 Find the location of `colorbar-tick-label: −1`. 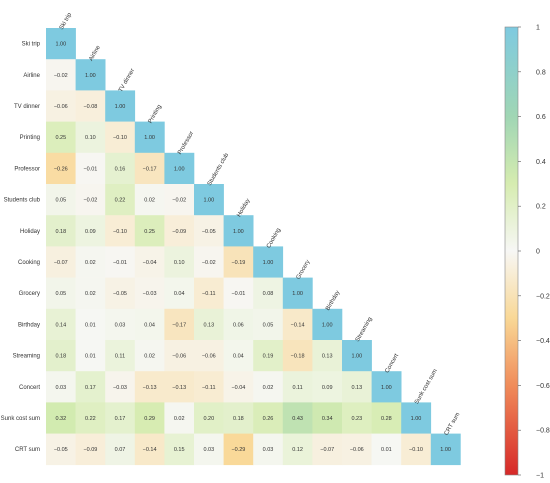

colorbar-tick-label: −1 is located at coordinates (540, 476).